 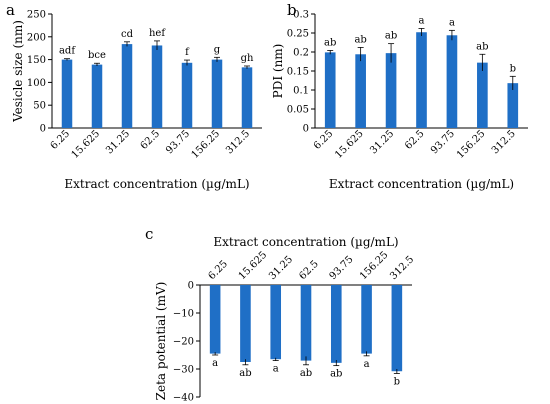 What do you see at coordinates (217, 49) in the screenshot?
I see `significance-label: g` at bounding box center [217, 49].